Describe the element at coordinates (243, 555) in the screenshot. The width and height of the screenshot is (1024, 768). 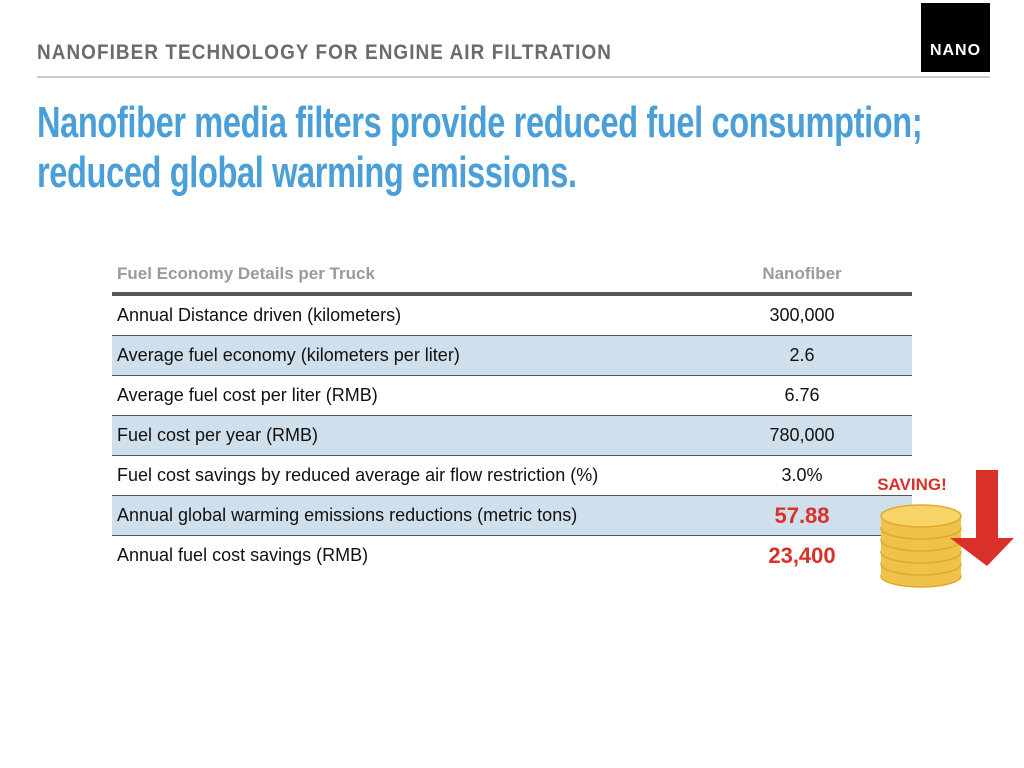
I see `row-label: Annual fuel cost savings (RMB)` at that location.